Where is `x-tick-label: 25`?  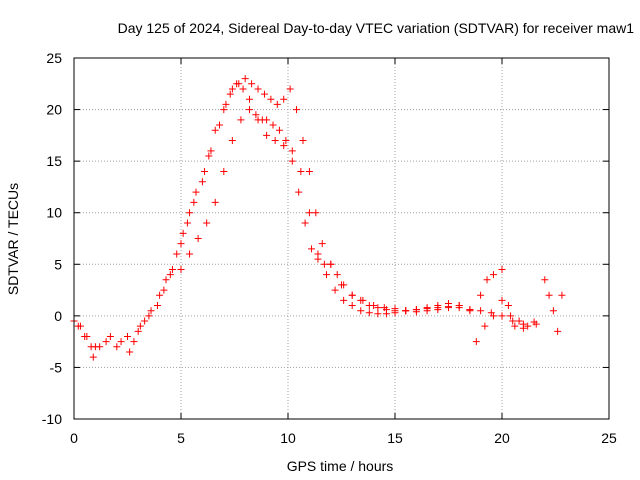
x-tick-label: 25 is located at coordinates (609, 438).